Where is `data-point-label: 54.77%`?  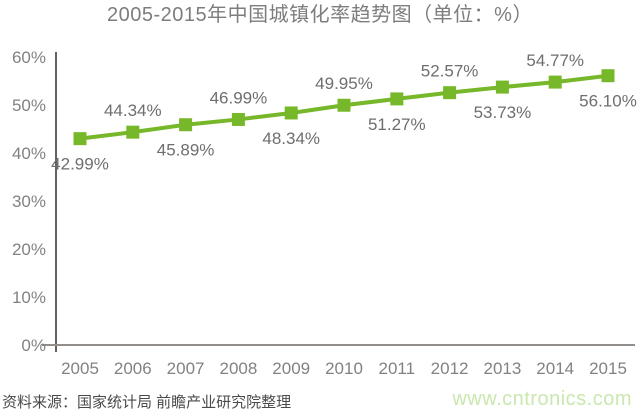
data-point-label: 54.77% is located at coordinates (555, 60).